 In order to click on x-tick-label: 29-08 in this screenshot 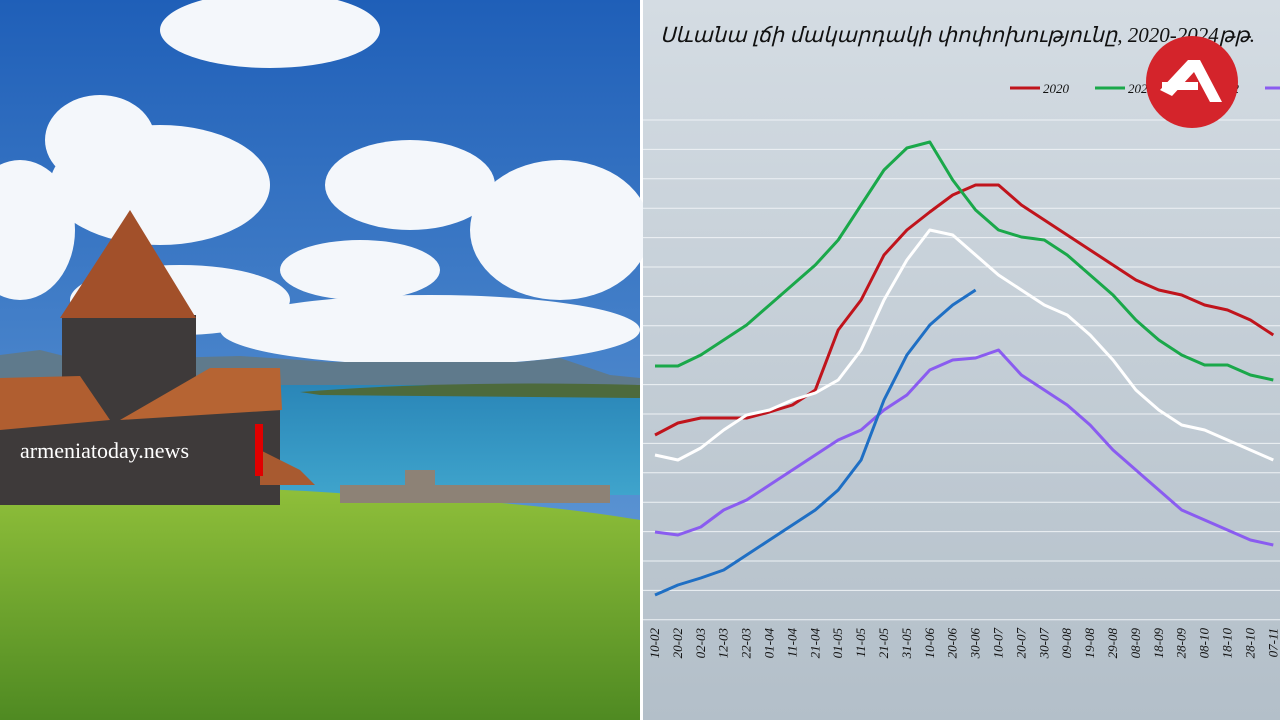, I will do `click(1112, 643)`.